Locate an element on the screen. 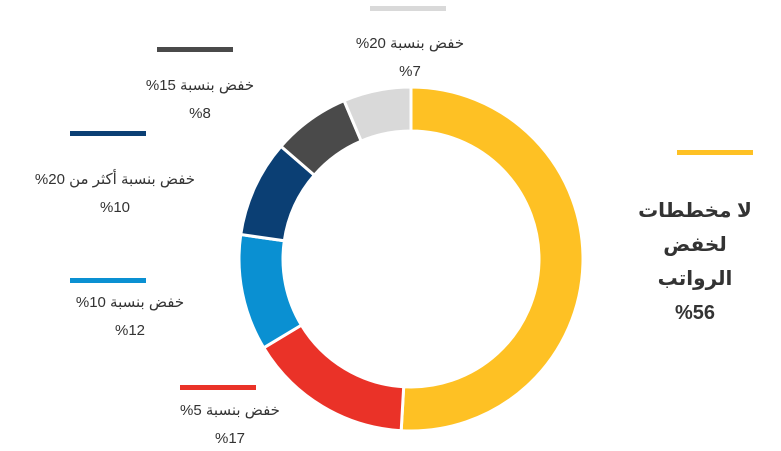 The width and height of the screenshot is (781, 451). value-label: %12 is located at coordinates (130, 330).